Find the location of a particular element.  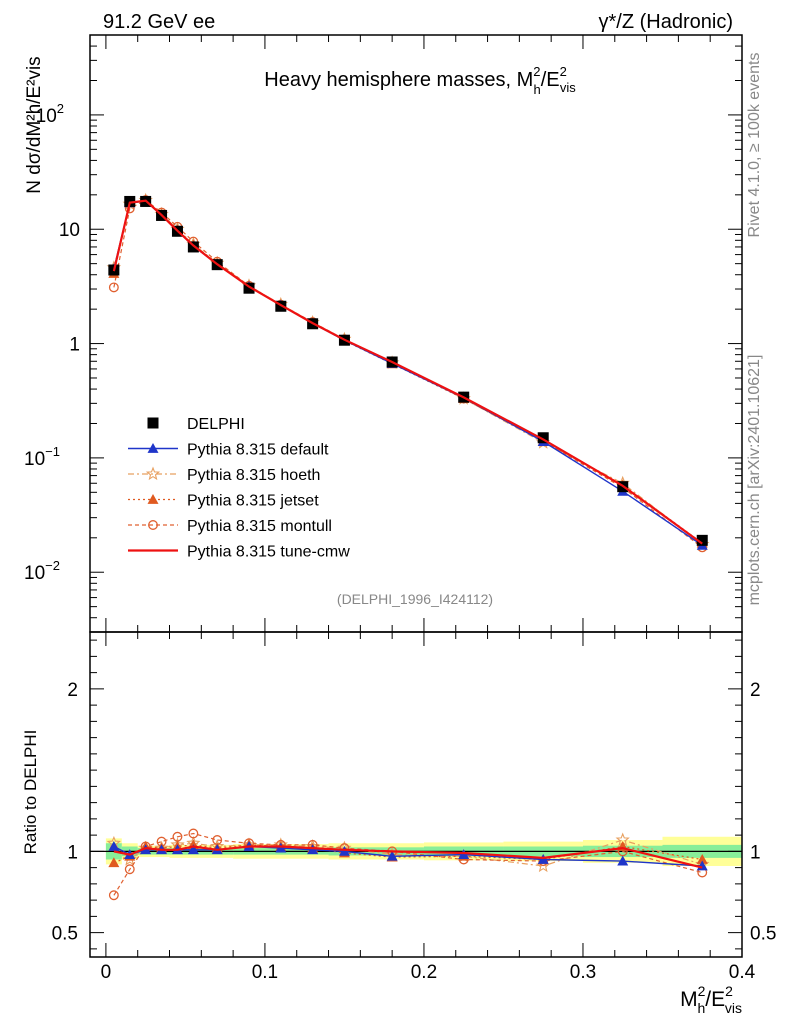

main-y-tick-label-base: 1 is located at coordinates (74, 345).